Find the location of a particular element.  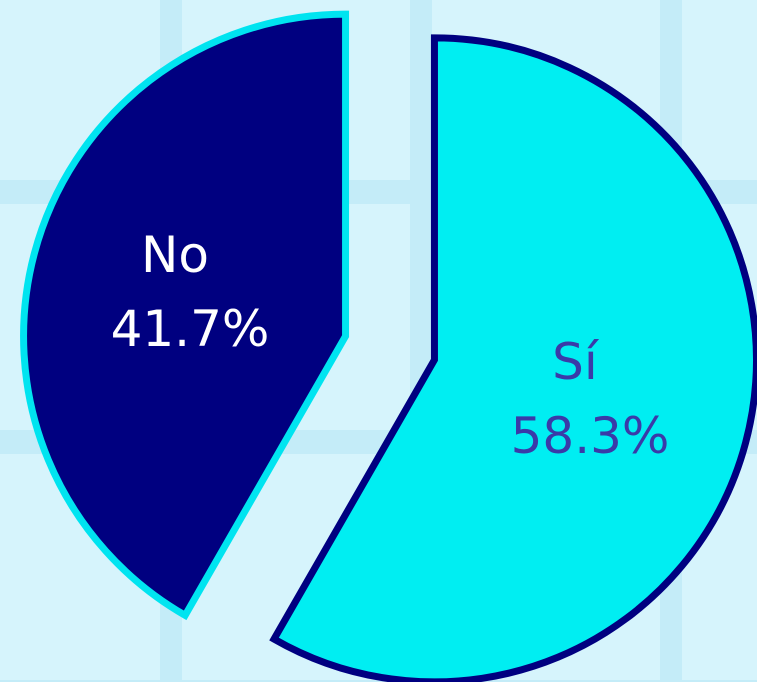

slice-value-label: 58.3% is located at coordinates (590, 436).